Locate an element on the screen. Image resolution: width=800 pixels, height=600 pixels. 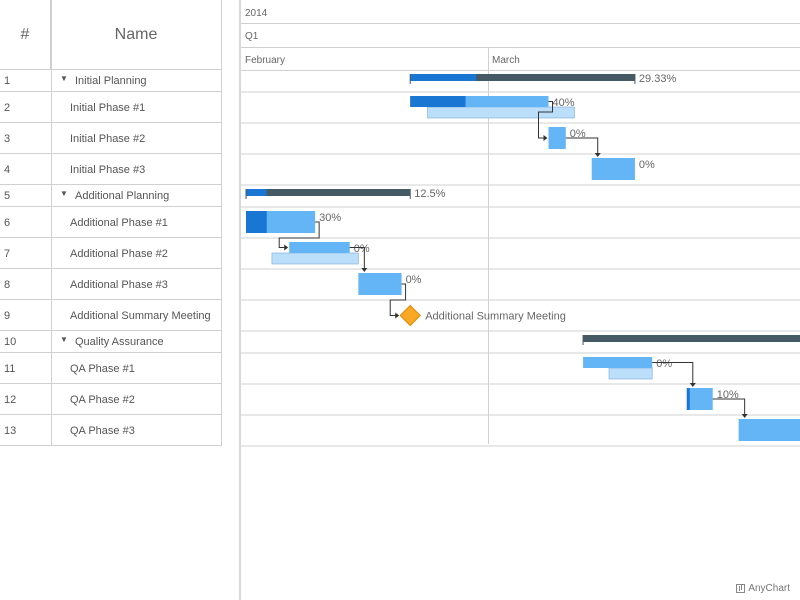
column-header-number-label: # is located at coordinates (25, 34).